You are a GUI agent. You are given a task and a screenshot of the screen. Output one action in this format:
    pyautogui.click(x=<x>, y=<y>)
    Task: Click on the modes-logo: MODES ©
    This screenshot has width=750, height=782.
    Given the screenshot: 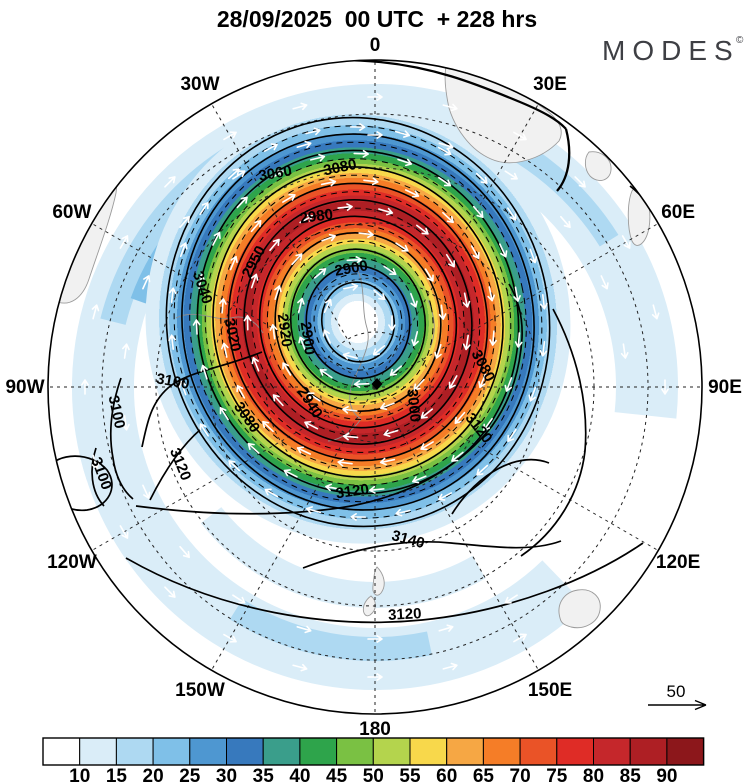 What is the action you would take?
    pyautogui.click(x=673, y=50)
    